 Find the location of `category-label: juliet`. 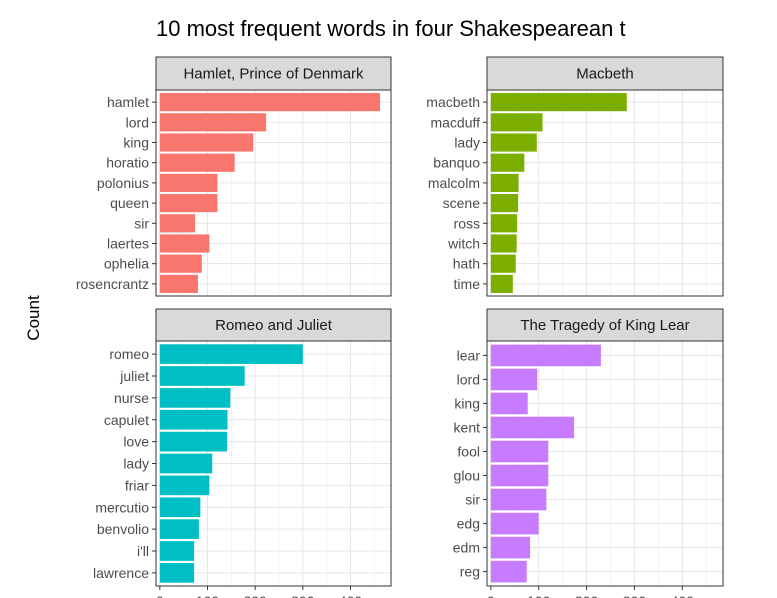

category-label: juliet is located at coordinates (134, 376).